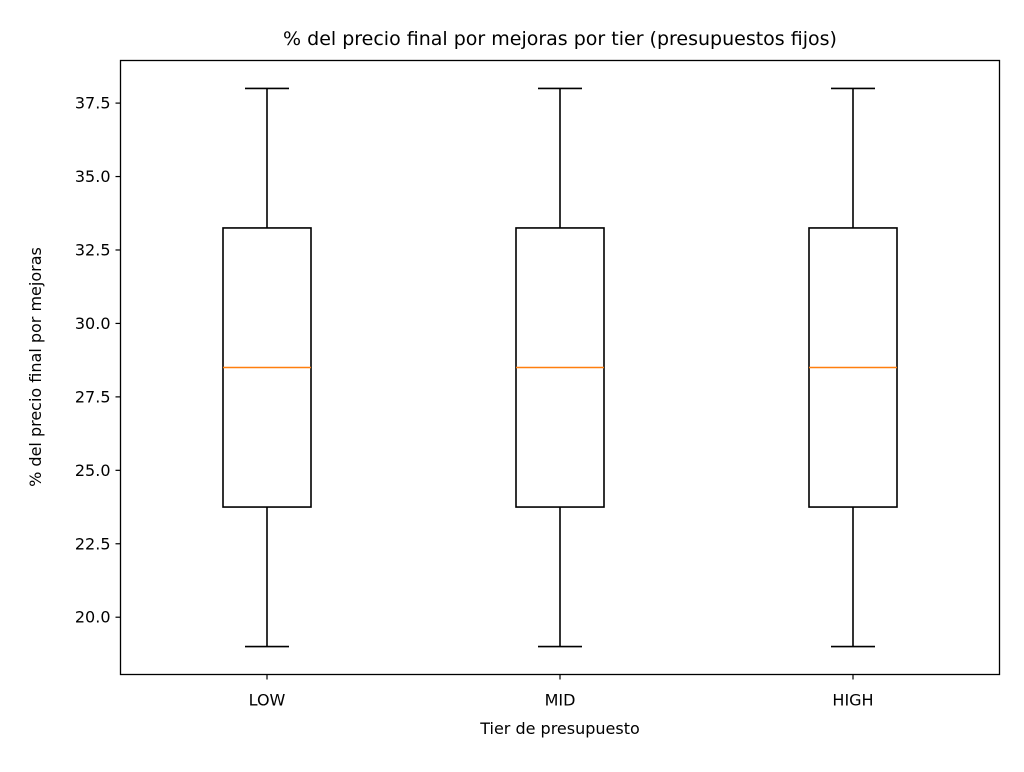  I want to click on y-tick-label: 20.0, so click(93, 617).